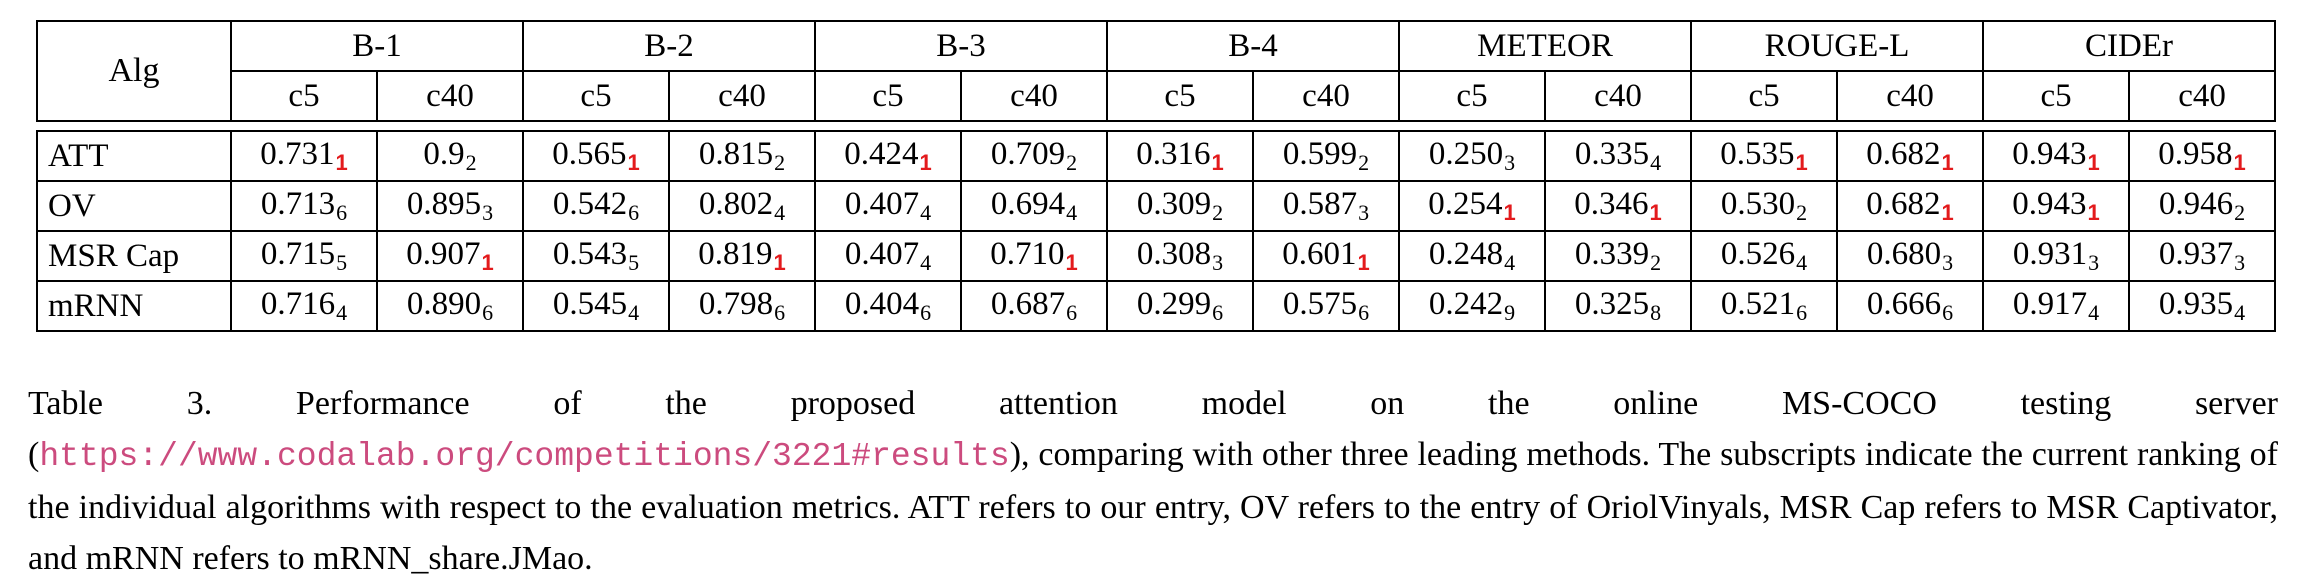 The height and width of the screenshot is (584, 2306). Describe the element at coordinates (1757, 154) in the screenshot. I see `score-value: 0.535` at that location.